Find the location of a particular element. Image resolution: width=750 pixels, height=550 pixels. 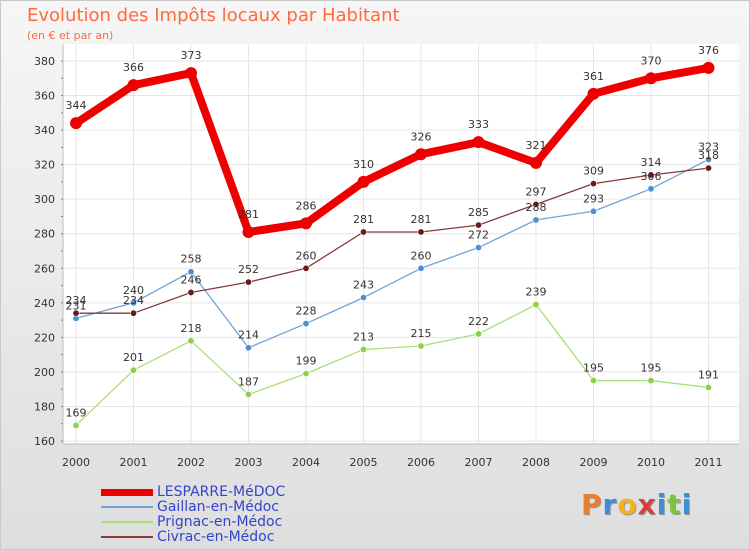

y-tick-label: 280 is located at coordinates (44, 234).